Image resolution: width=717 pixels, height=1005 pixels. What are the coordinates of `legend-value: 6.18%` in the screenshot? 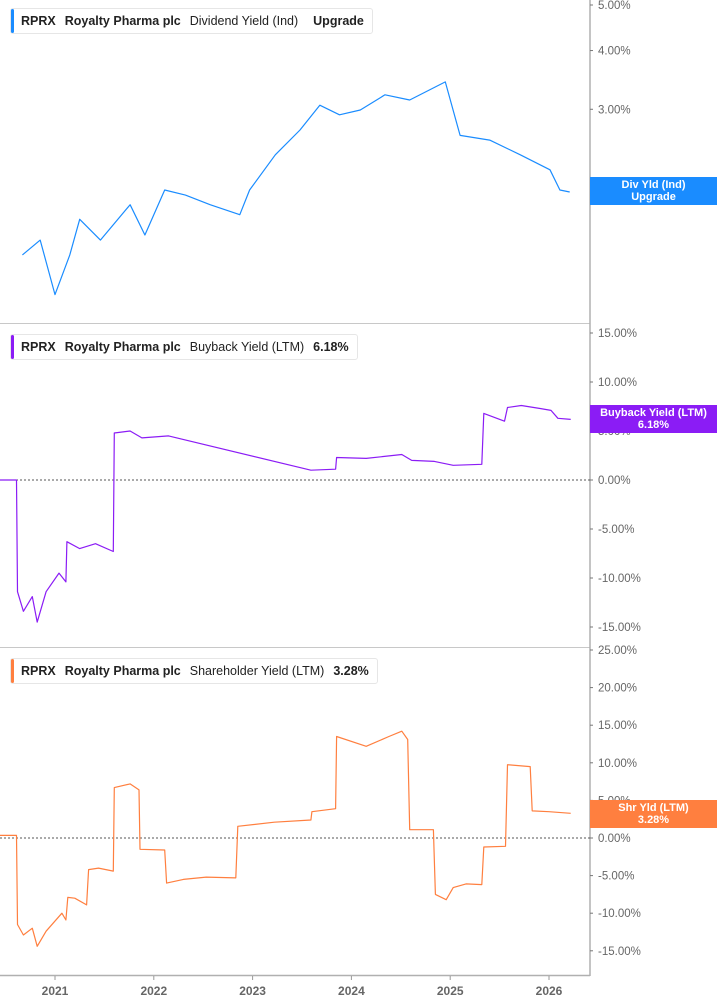 It's located at (331, 347).